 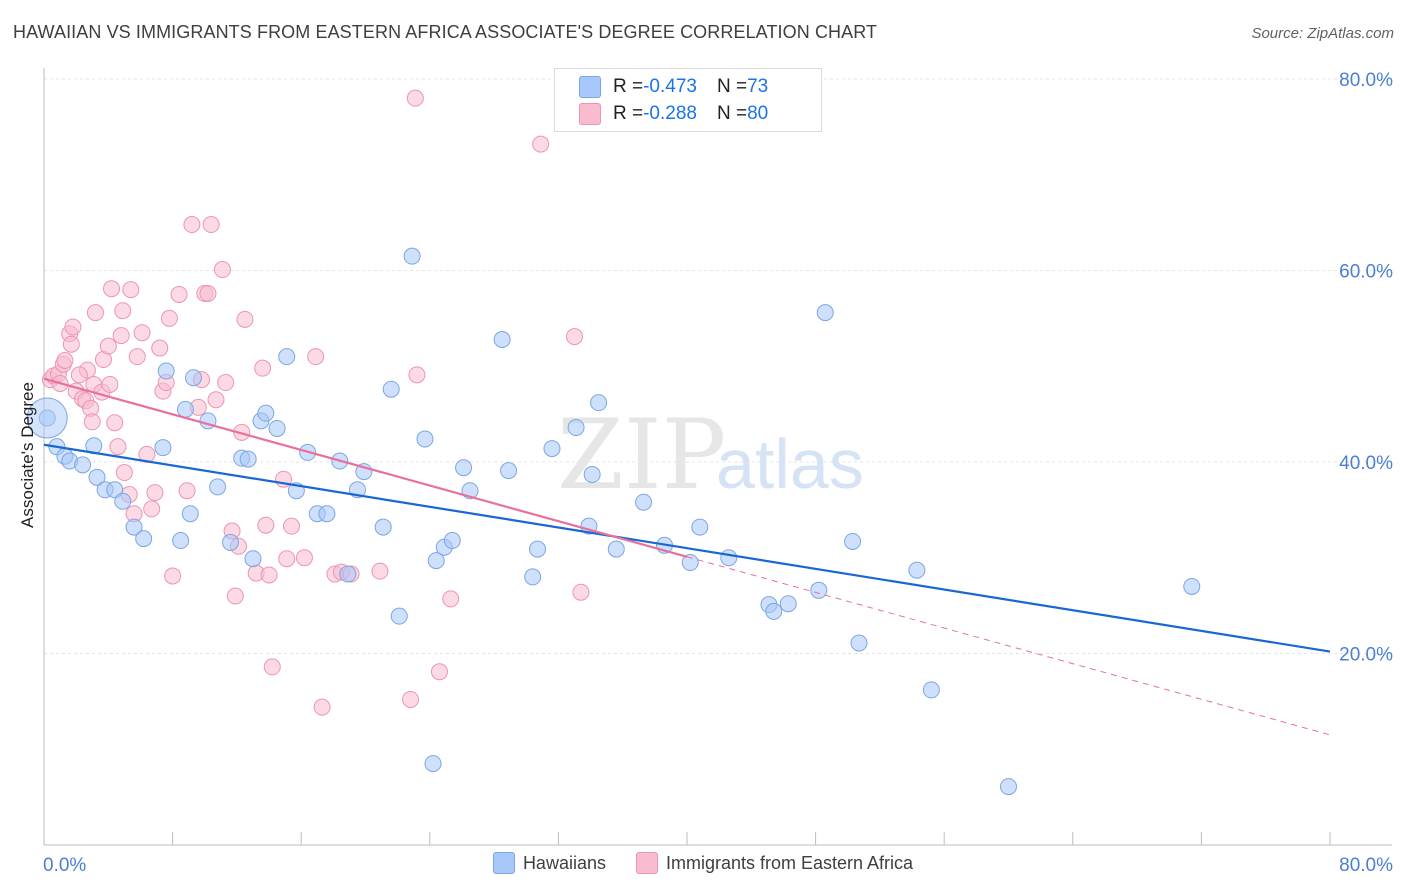 What do you see at coordinates (789, 862) in the screenshot?
I see `legend-label-eastern-africa: Immigrants from Eastern Africa` at bounding box center [789, 862].